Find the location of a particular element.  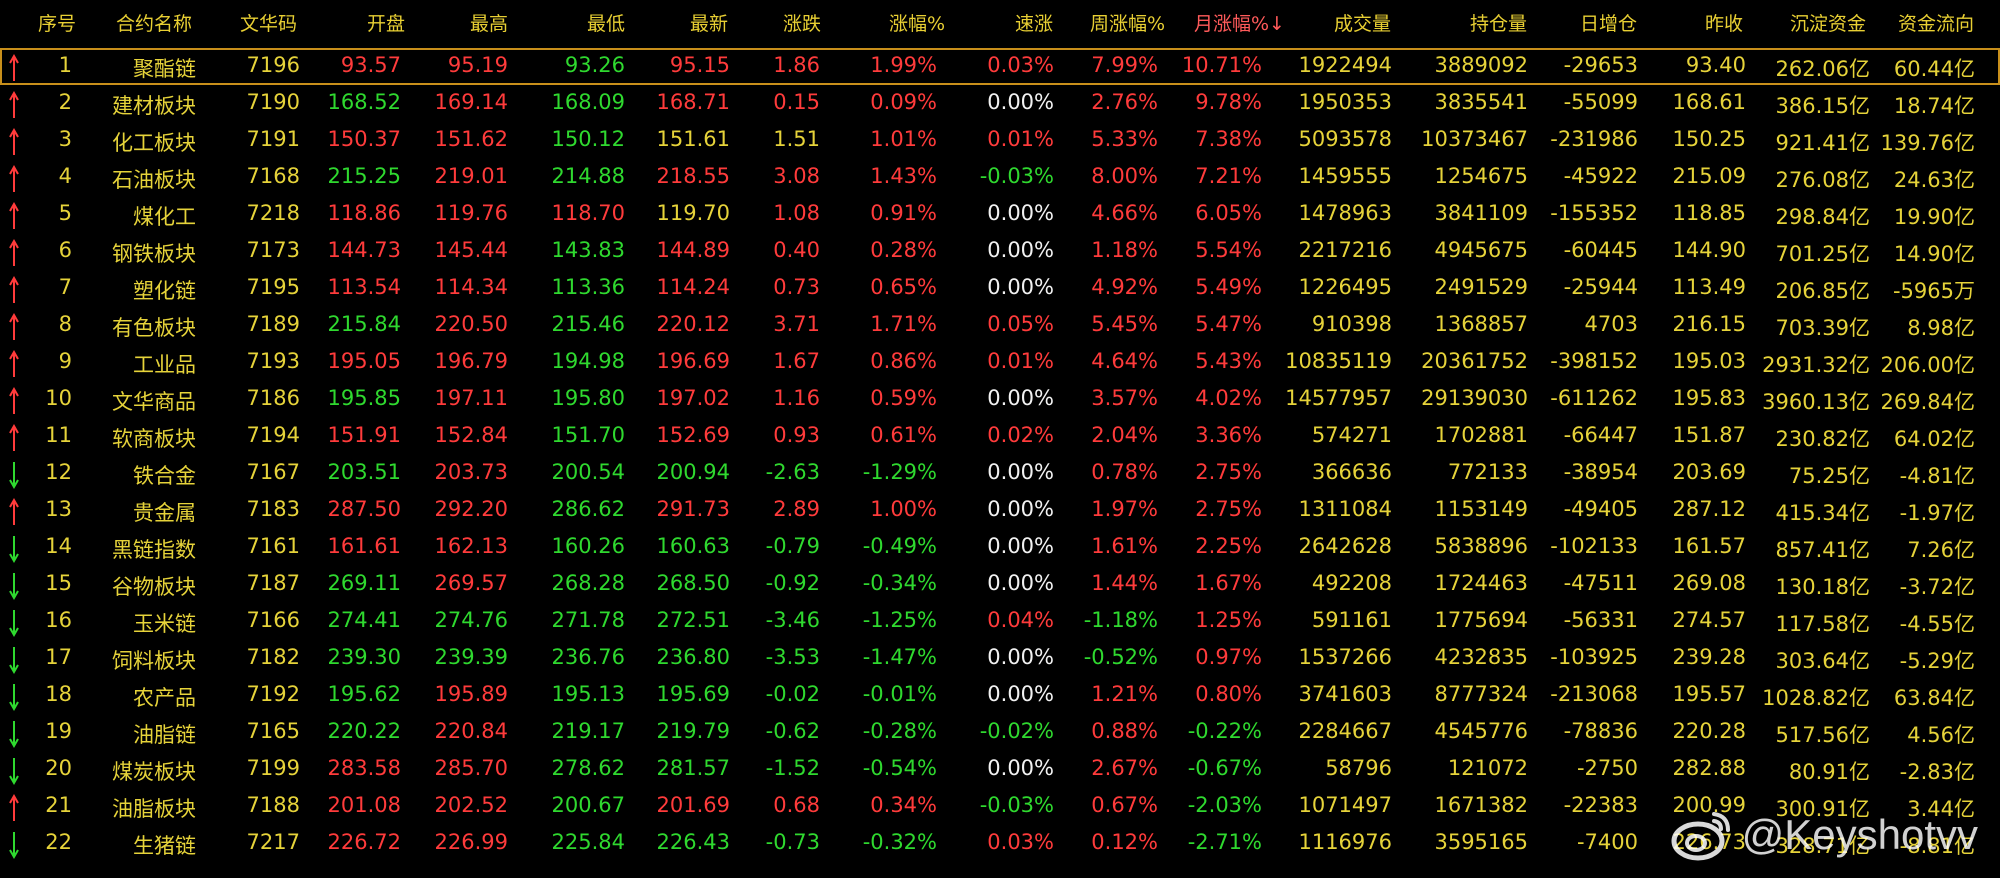

header-col-month-pct: 月涨幅%↓ is located at coordinates (1239, 24).